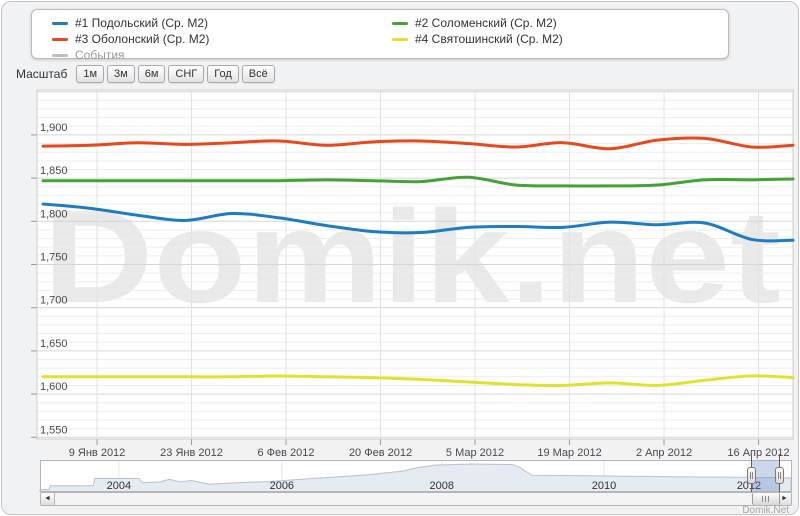 The image size is (800, 516). I want to click on legend-item-obolonsky: #3 Оболонский (Ср. М2), so click(222, 39).